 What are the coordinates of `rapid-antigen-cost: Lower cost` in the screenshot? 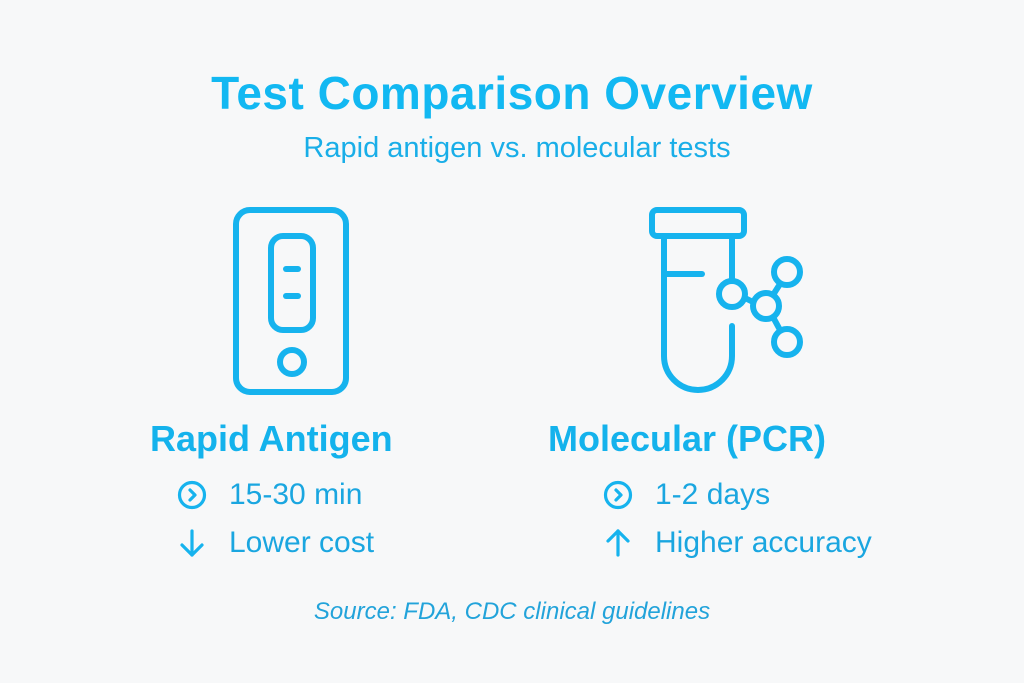 It's located at (275, 543).